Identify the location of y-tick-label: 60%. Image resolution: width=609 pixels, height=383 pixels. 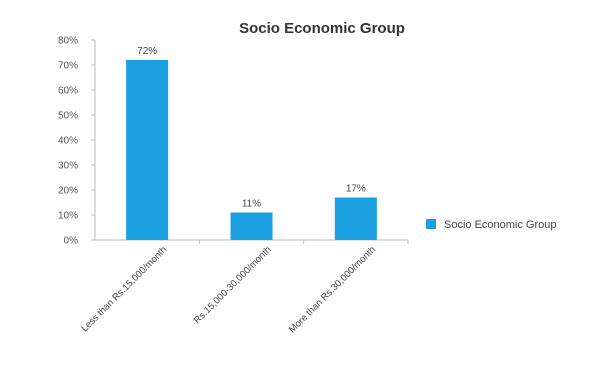
(68, 91).